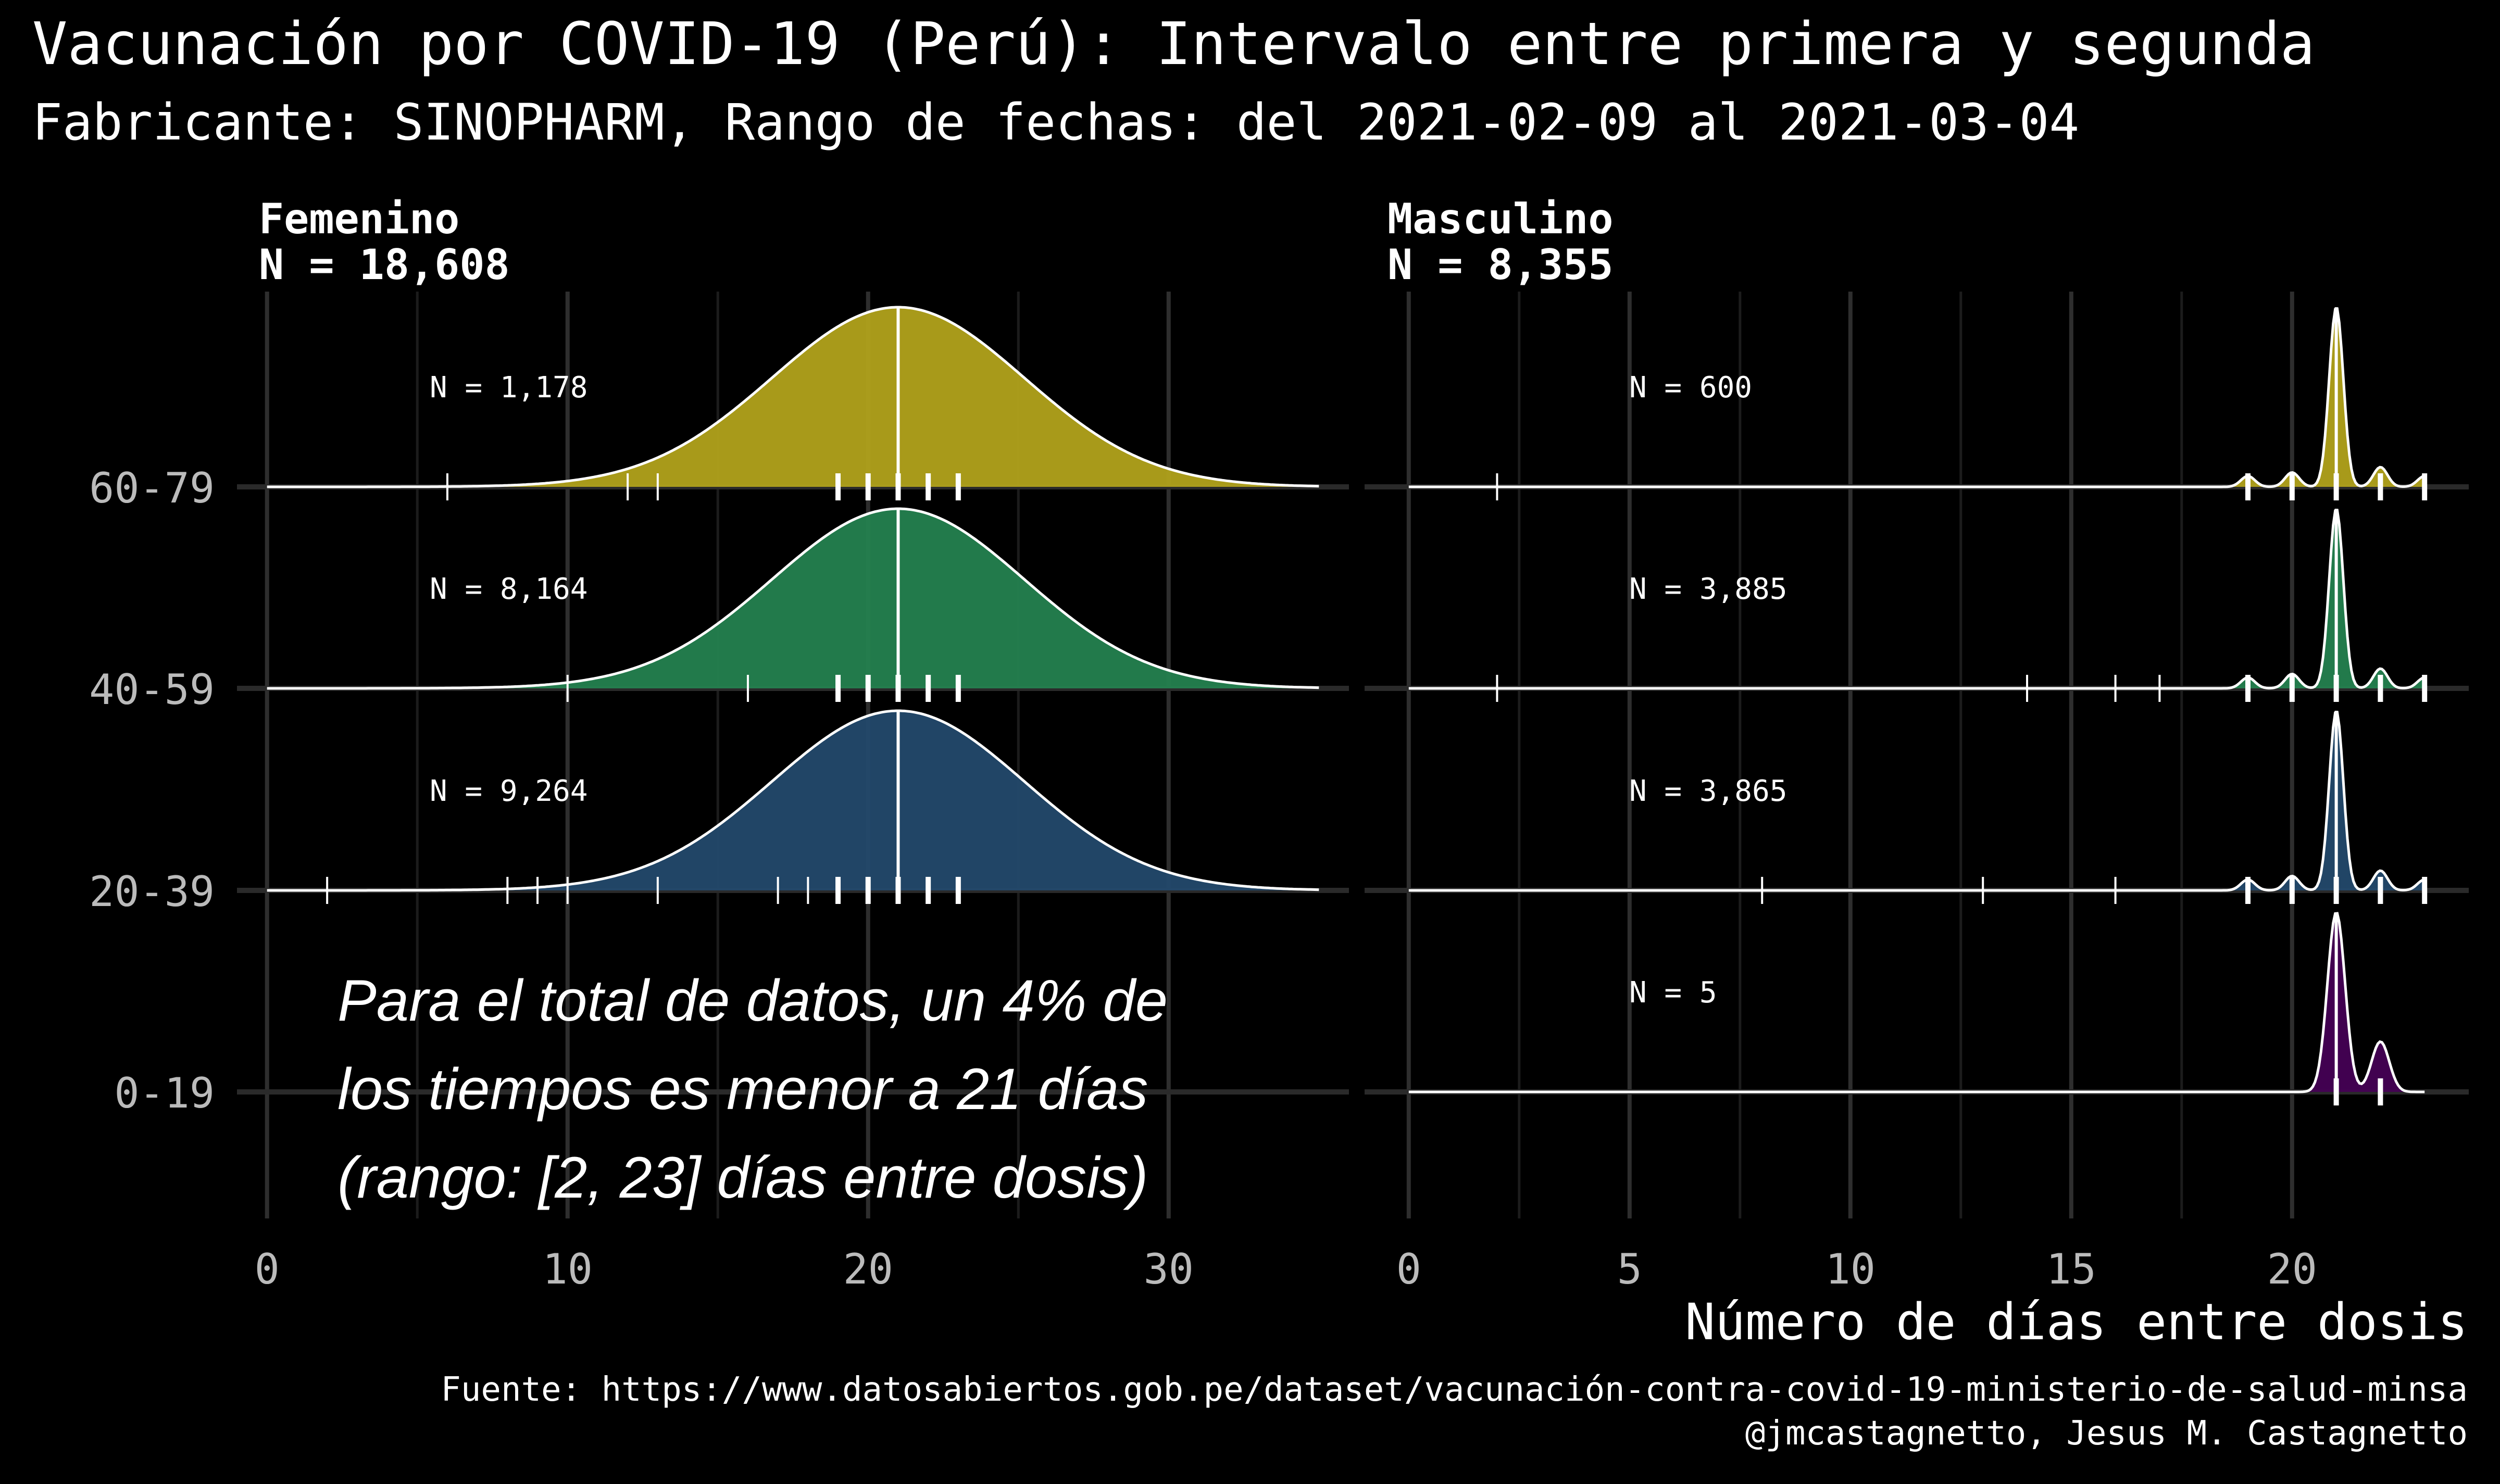  Describe the element at coordinates (1708, 791) in the screenshot. I see `group-n-label: N = 3,865` at that location.